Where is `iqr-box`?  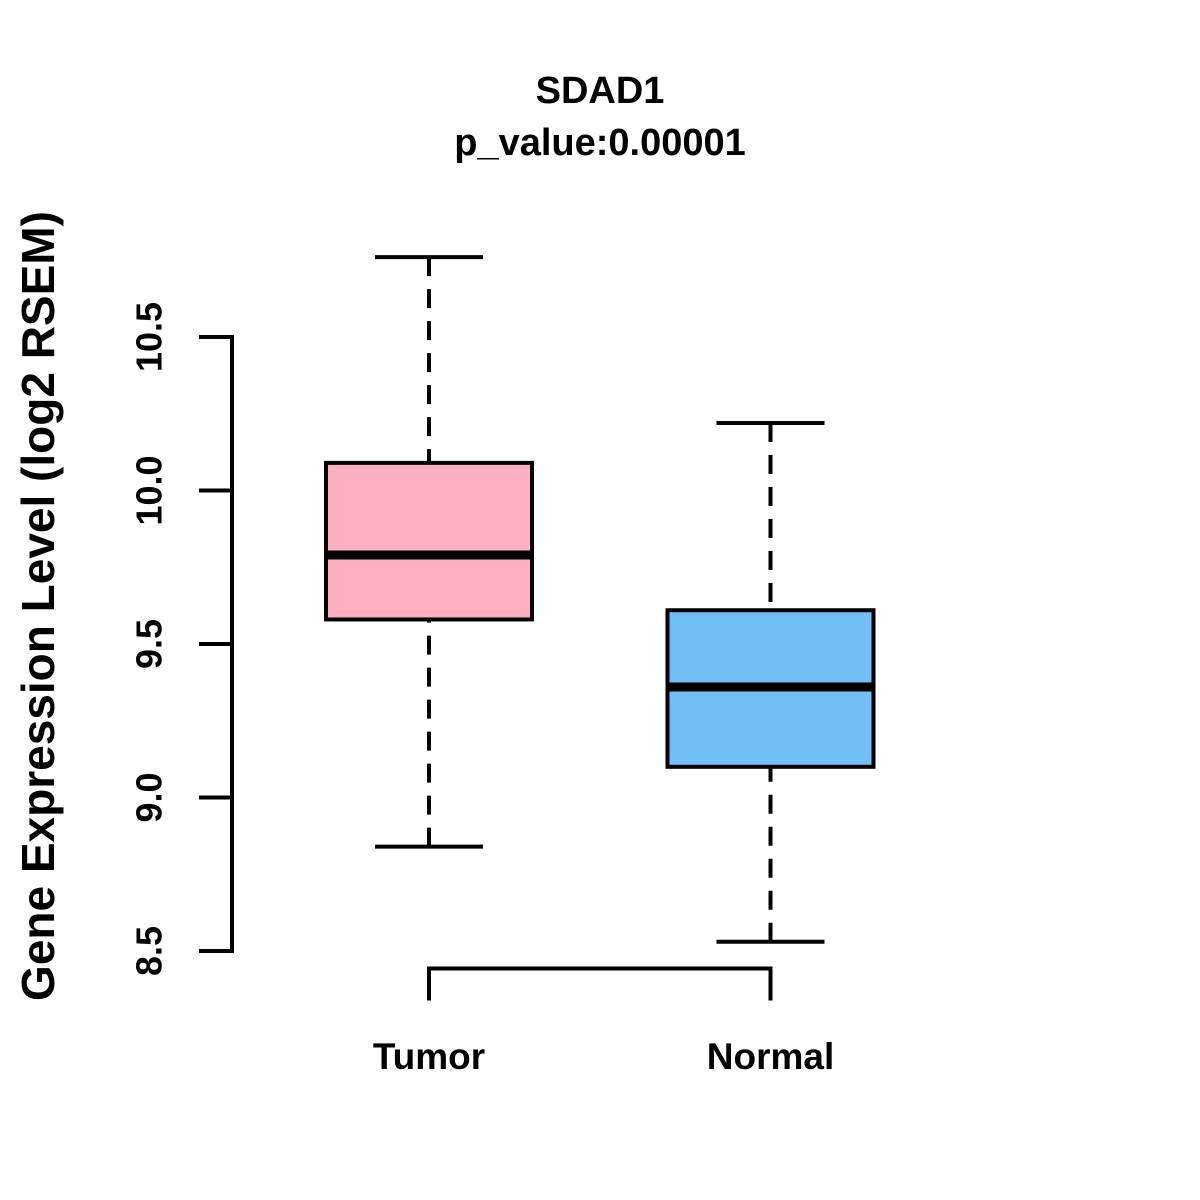
iqr-box is located at coordinates (429, 541).